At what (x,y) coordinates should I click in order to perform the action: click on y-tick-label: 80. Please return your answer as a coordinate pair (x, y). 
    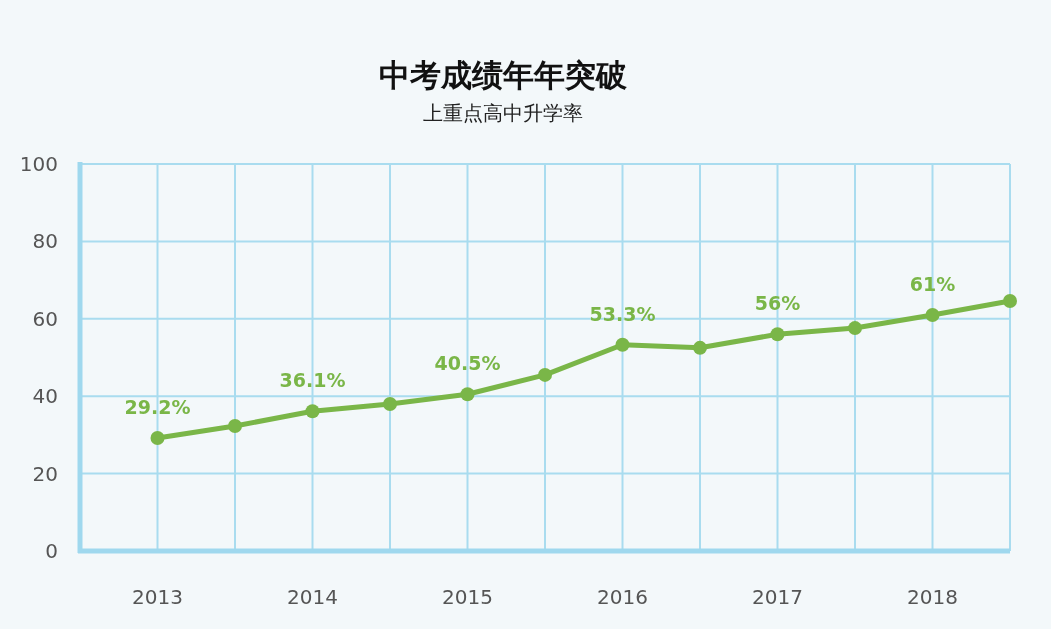
    Looking at the image, I should click on (45, 241).